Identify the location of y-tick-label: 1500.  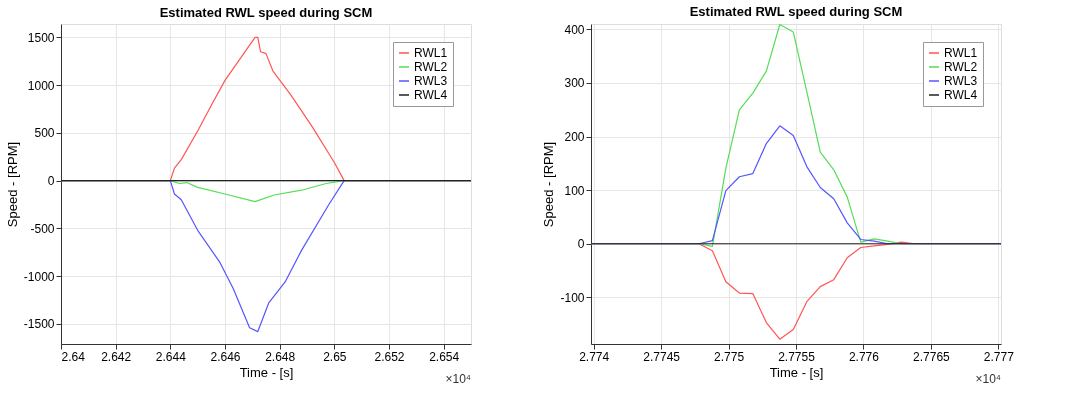
(41, 37).